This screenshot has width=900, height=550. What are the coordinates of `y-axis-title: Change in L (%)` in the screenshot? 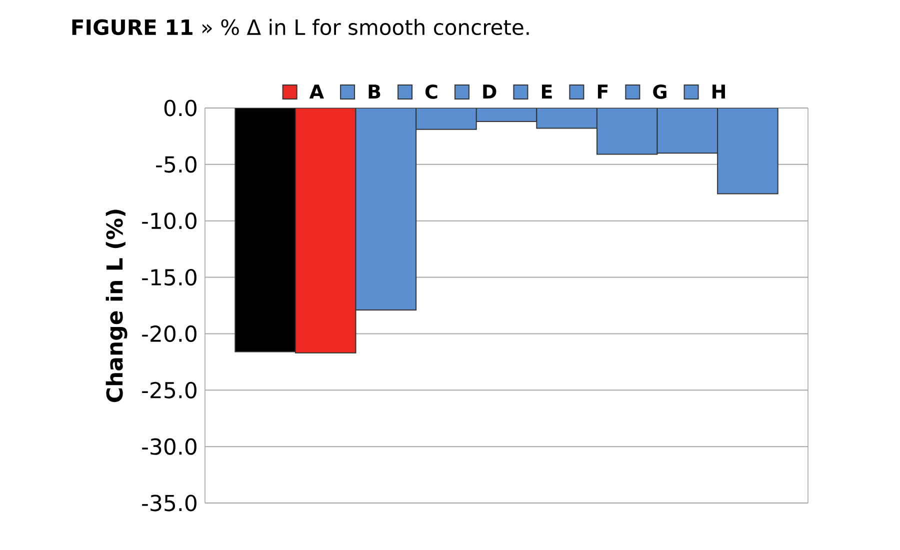 It's located at (117, 306).